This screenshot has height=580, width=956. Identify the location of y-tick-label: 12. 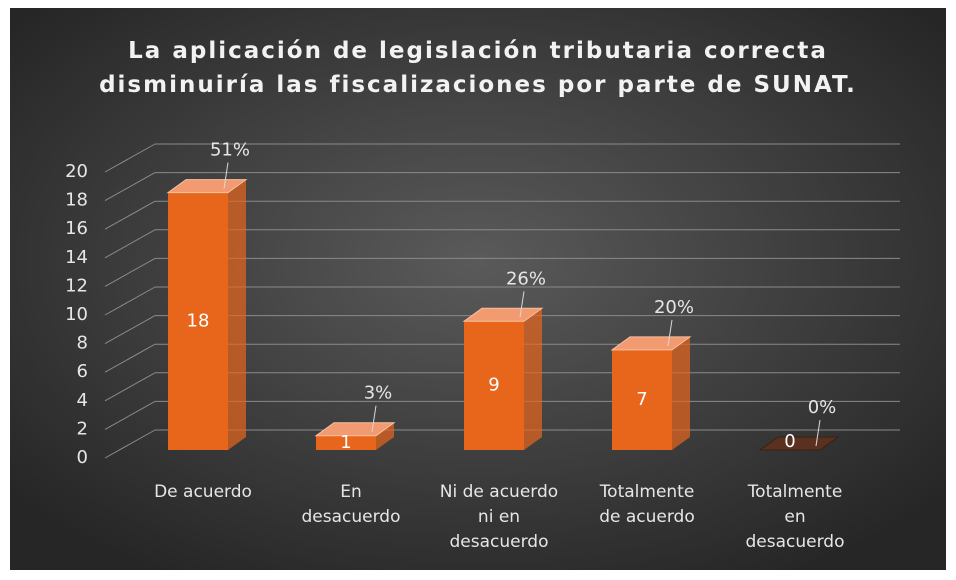
(76, 285).